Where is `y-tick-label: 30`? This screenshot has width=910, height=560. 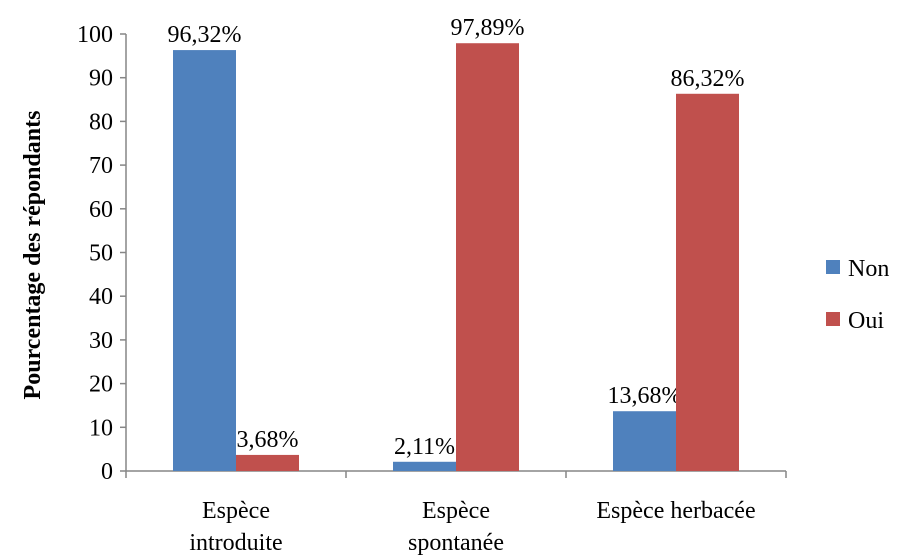 y-tick-label: 30 is located at coordinates (101, 341).